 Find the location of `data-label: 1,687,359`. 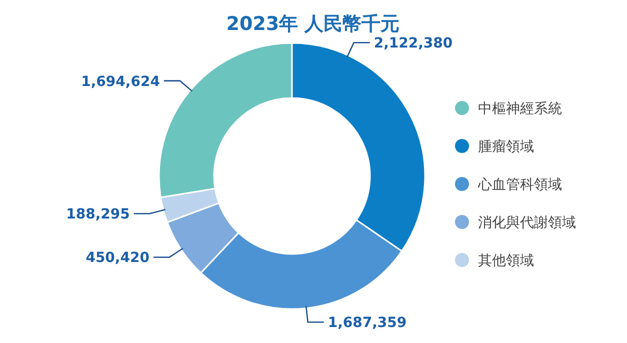

data-label: 1,687,359 is located at coordinates (367, 323).